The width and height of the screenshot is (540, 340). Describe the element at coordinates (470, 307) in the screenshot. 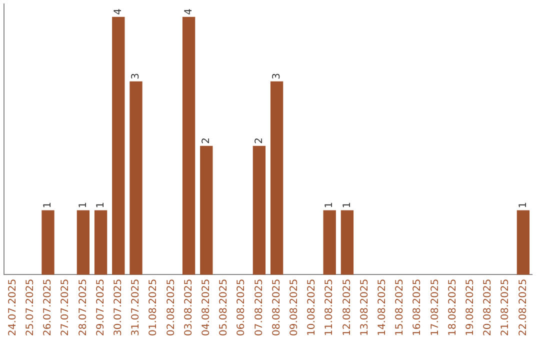

I see `x-tick-label: 19.08.2025` at that location.